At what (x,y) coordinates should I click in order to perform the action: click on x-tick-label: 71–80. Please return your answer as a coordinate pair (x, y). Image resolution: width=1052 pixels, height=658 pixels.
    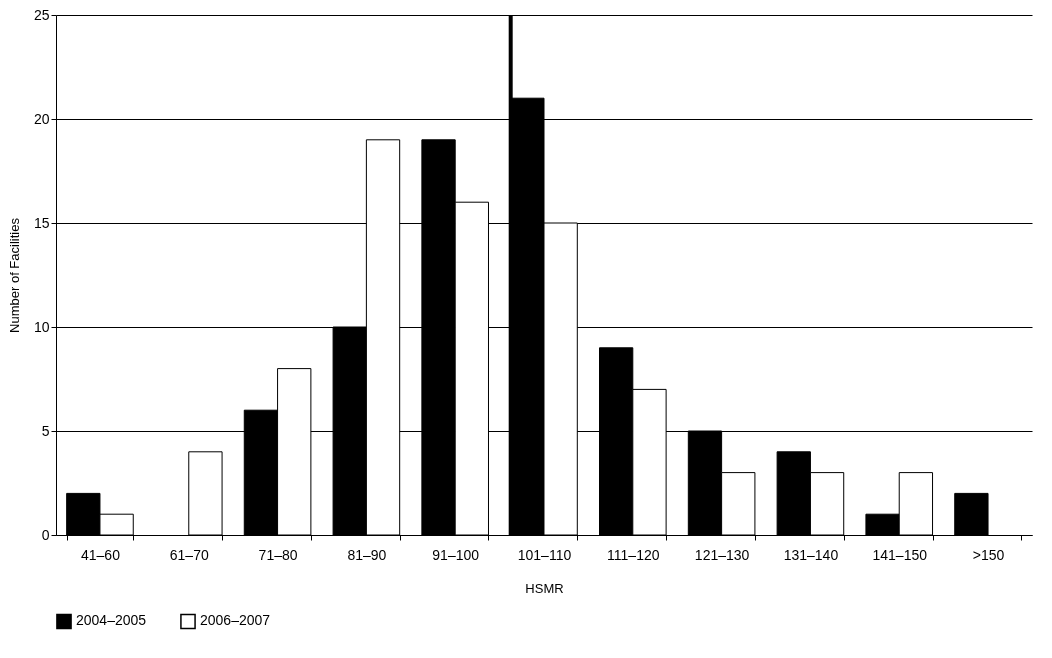
    Looking at the image, I should click on (278, 554).